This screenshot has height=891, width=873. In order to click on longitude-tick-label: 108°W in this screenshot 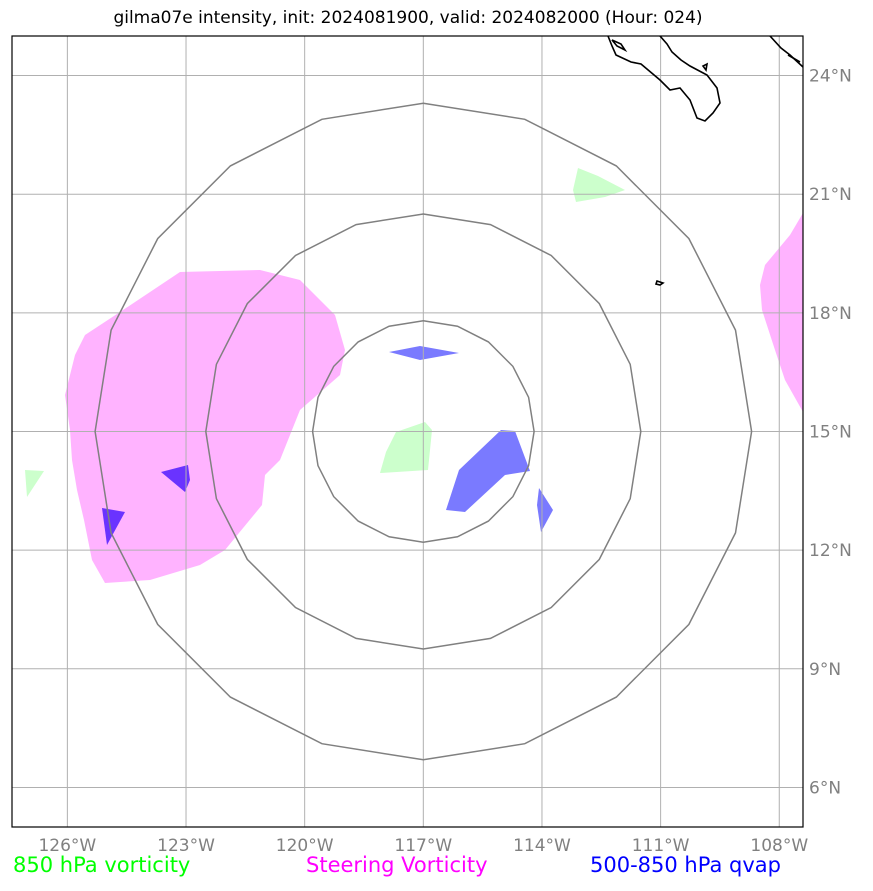, I will do `click(779, 846)`.